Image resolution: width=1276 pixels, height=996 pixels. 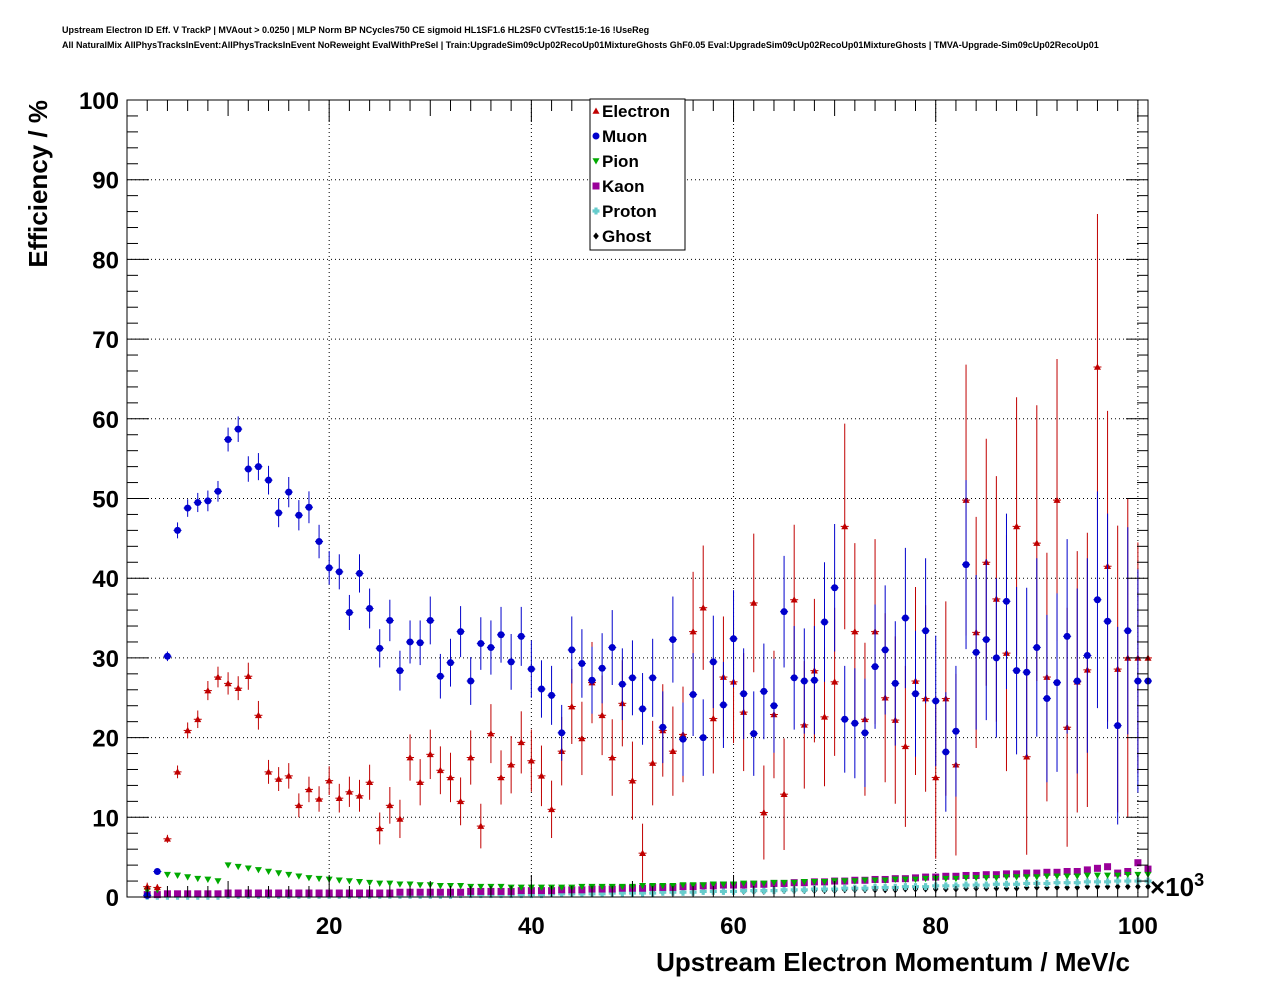 I want to click on legend-label: Ghost, so click(x=626, y=236).